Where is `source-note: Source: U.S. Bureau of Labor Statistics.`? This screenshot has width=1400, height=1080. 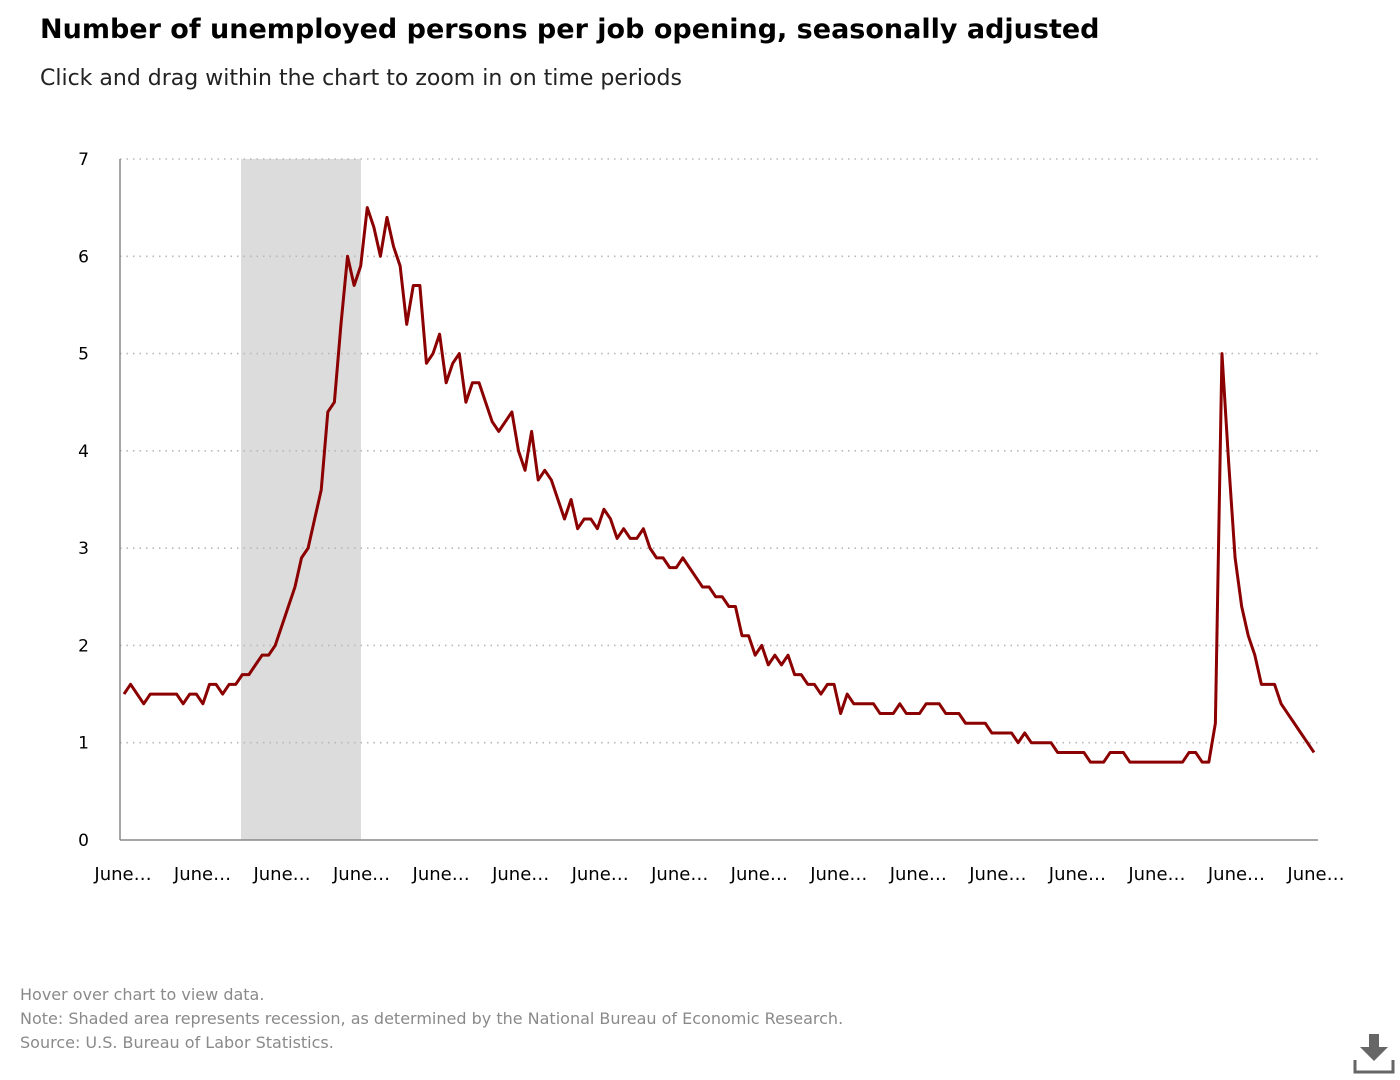 source-note: Source: U.S. Bureau of Labor Statistics. is located at coordinates (177, 1042).